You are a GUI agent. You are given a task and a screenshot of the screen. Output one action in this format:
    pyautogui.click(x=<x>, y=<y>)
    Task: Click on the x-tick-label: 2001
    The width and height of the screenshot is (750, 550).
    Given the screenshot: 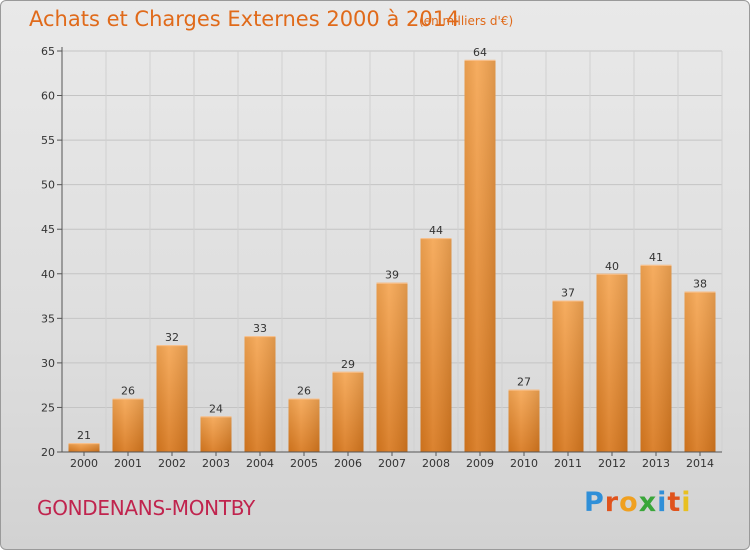 What is the action you would take?
    pyautogui.click(x=128, y=463)
    